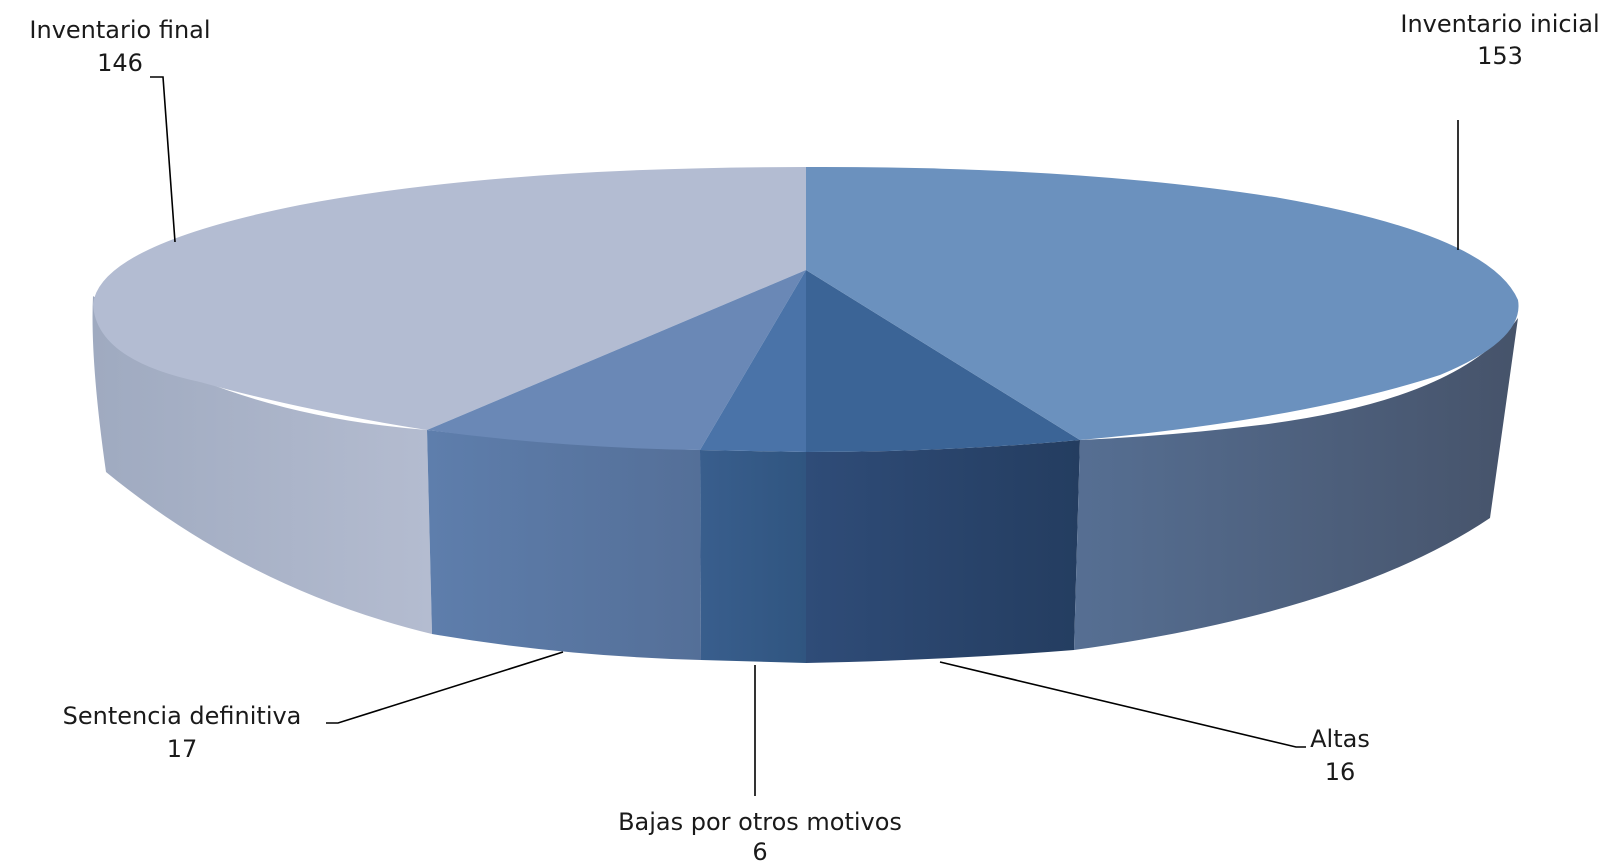  Describe the element at coordinates (1340, 739) in the screenshot. I see `label-altas: Altas` at that location.